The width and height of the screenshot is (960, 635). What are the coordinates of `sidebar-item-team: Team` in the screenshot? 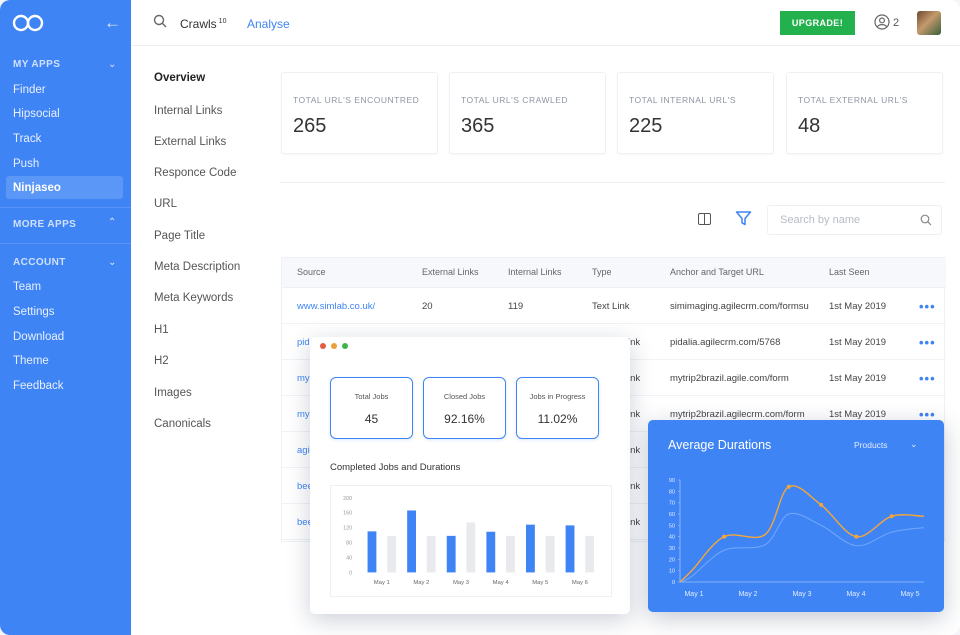 It's located at (27, 287).